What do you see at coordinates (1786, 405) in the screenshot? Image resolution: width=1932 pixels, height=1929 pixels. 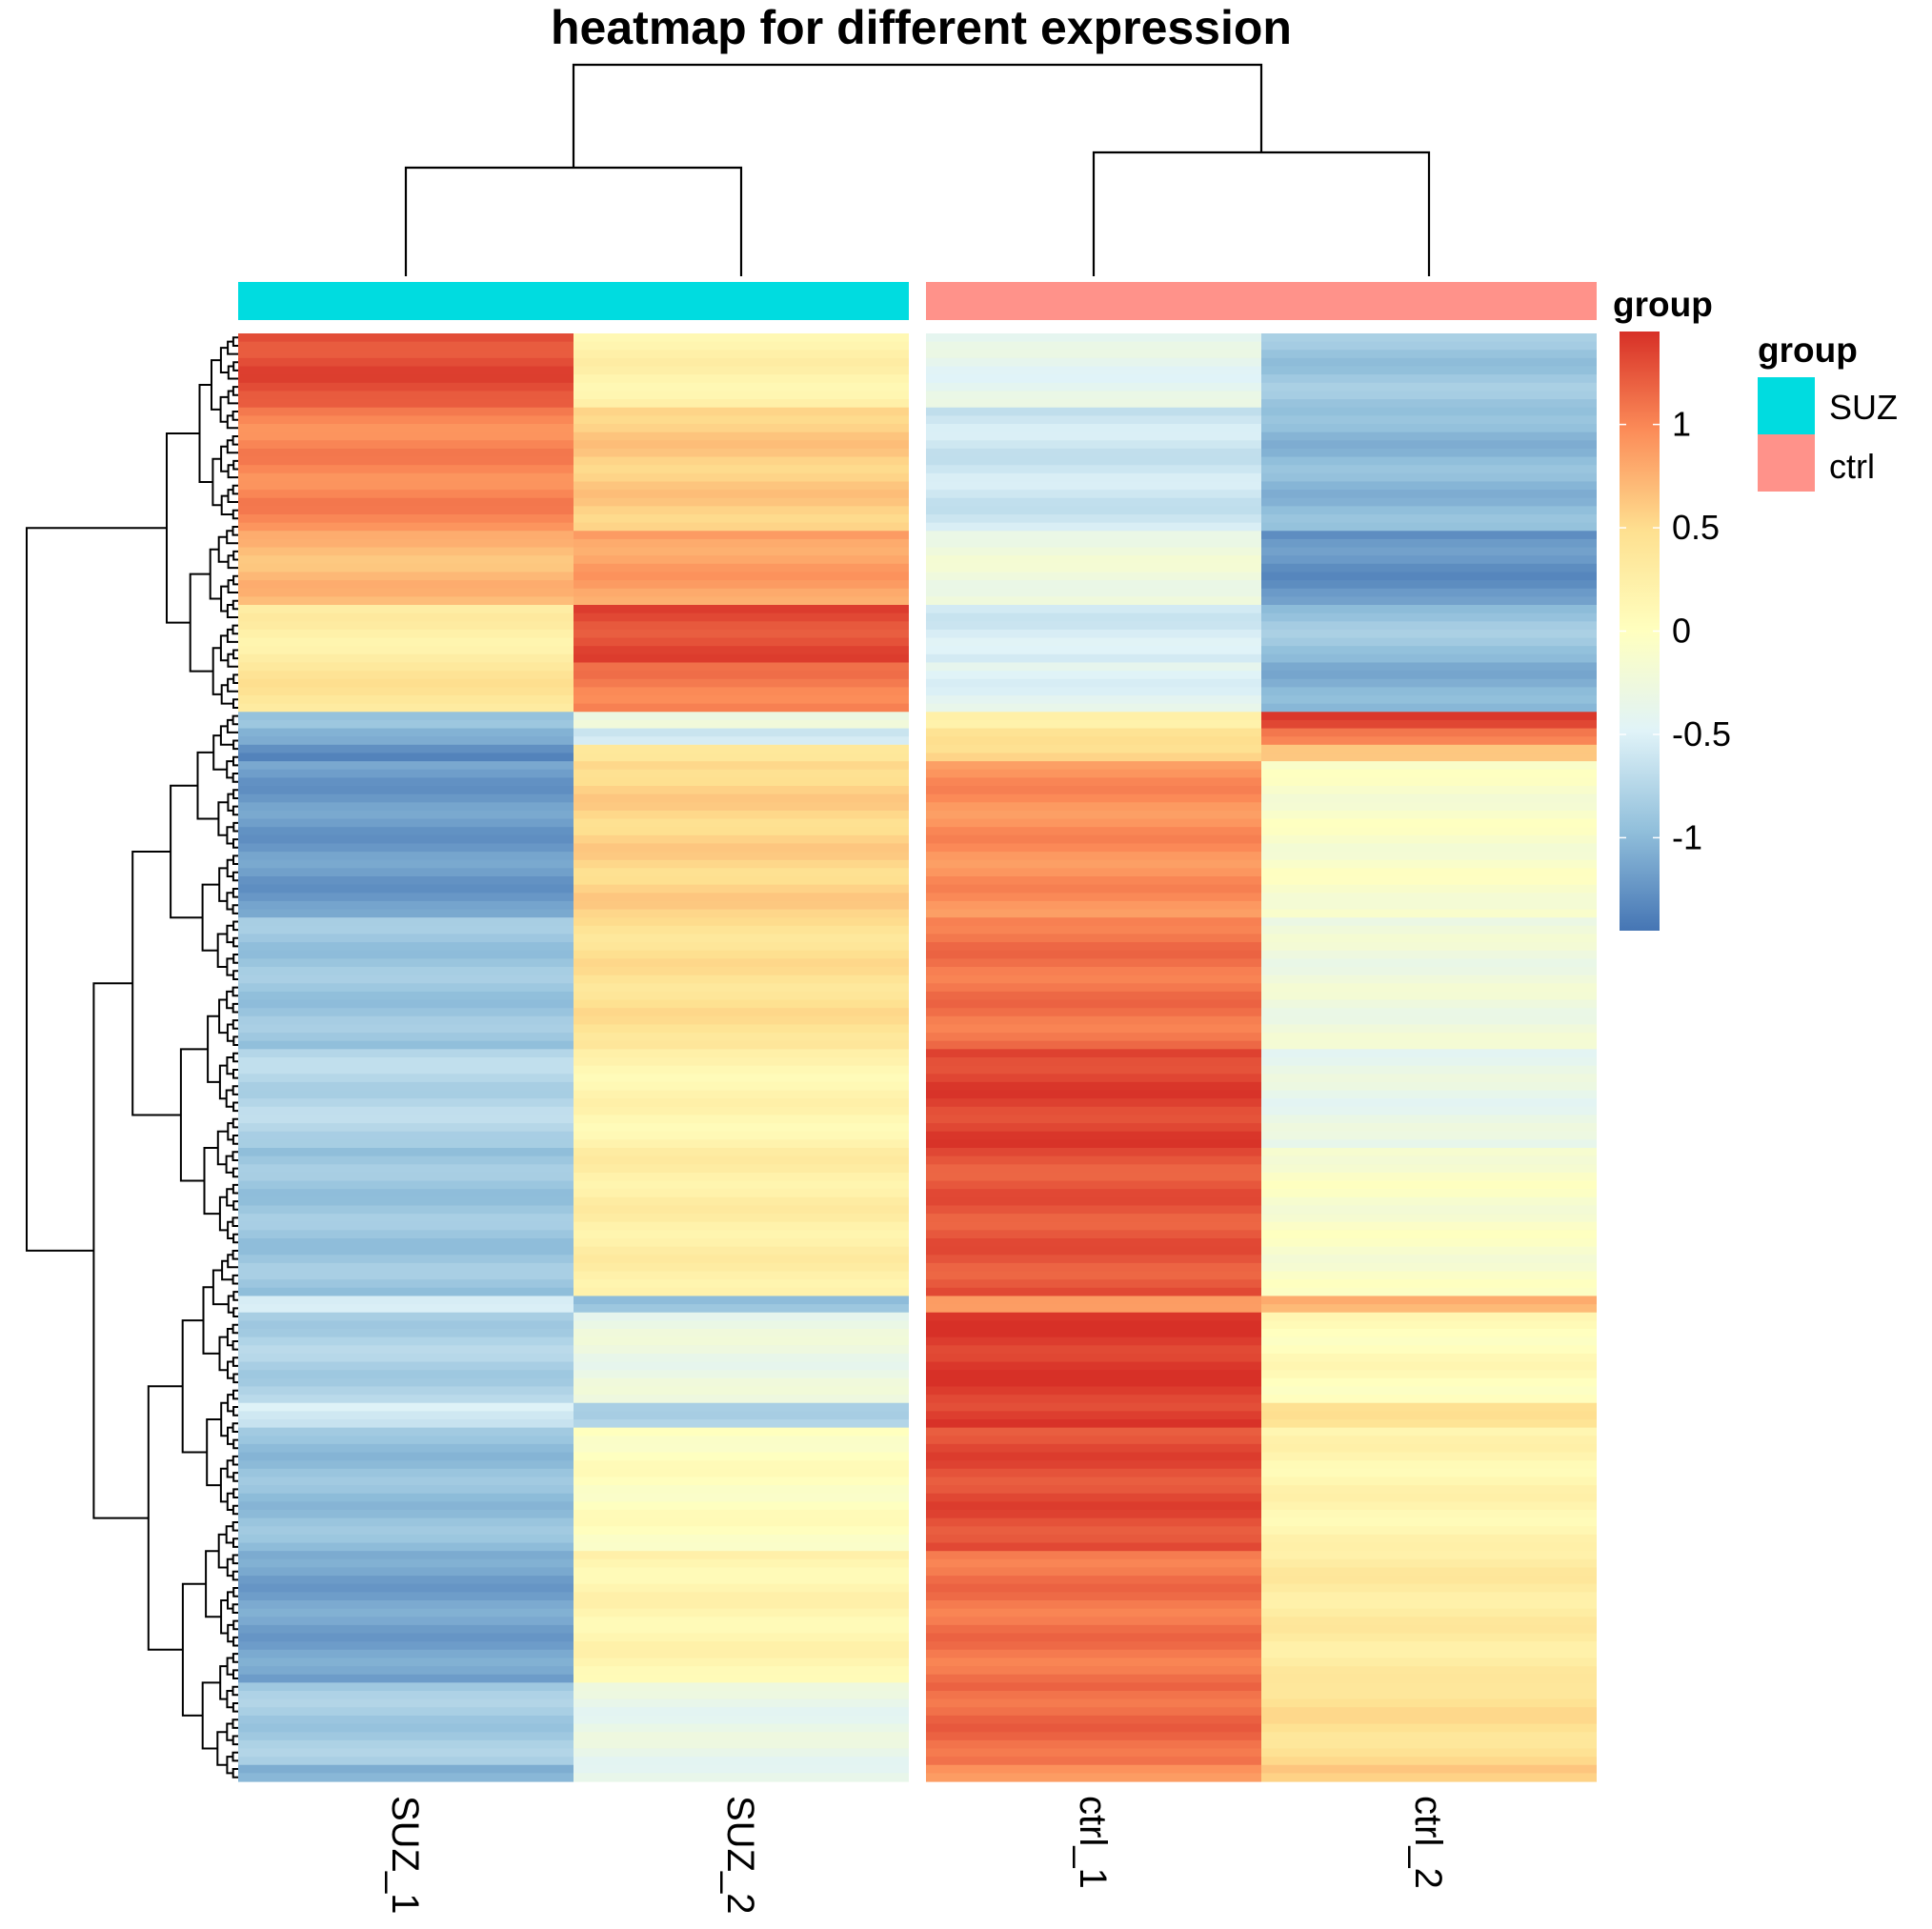 I see `legend-swatch-suz` at bounding box center [1786, 405].